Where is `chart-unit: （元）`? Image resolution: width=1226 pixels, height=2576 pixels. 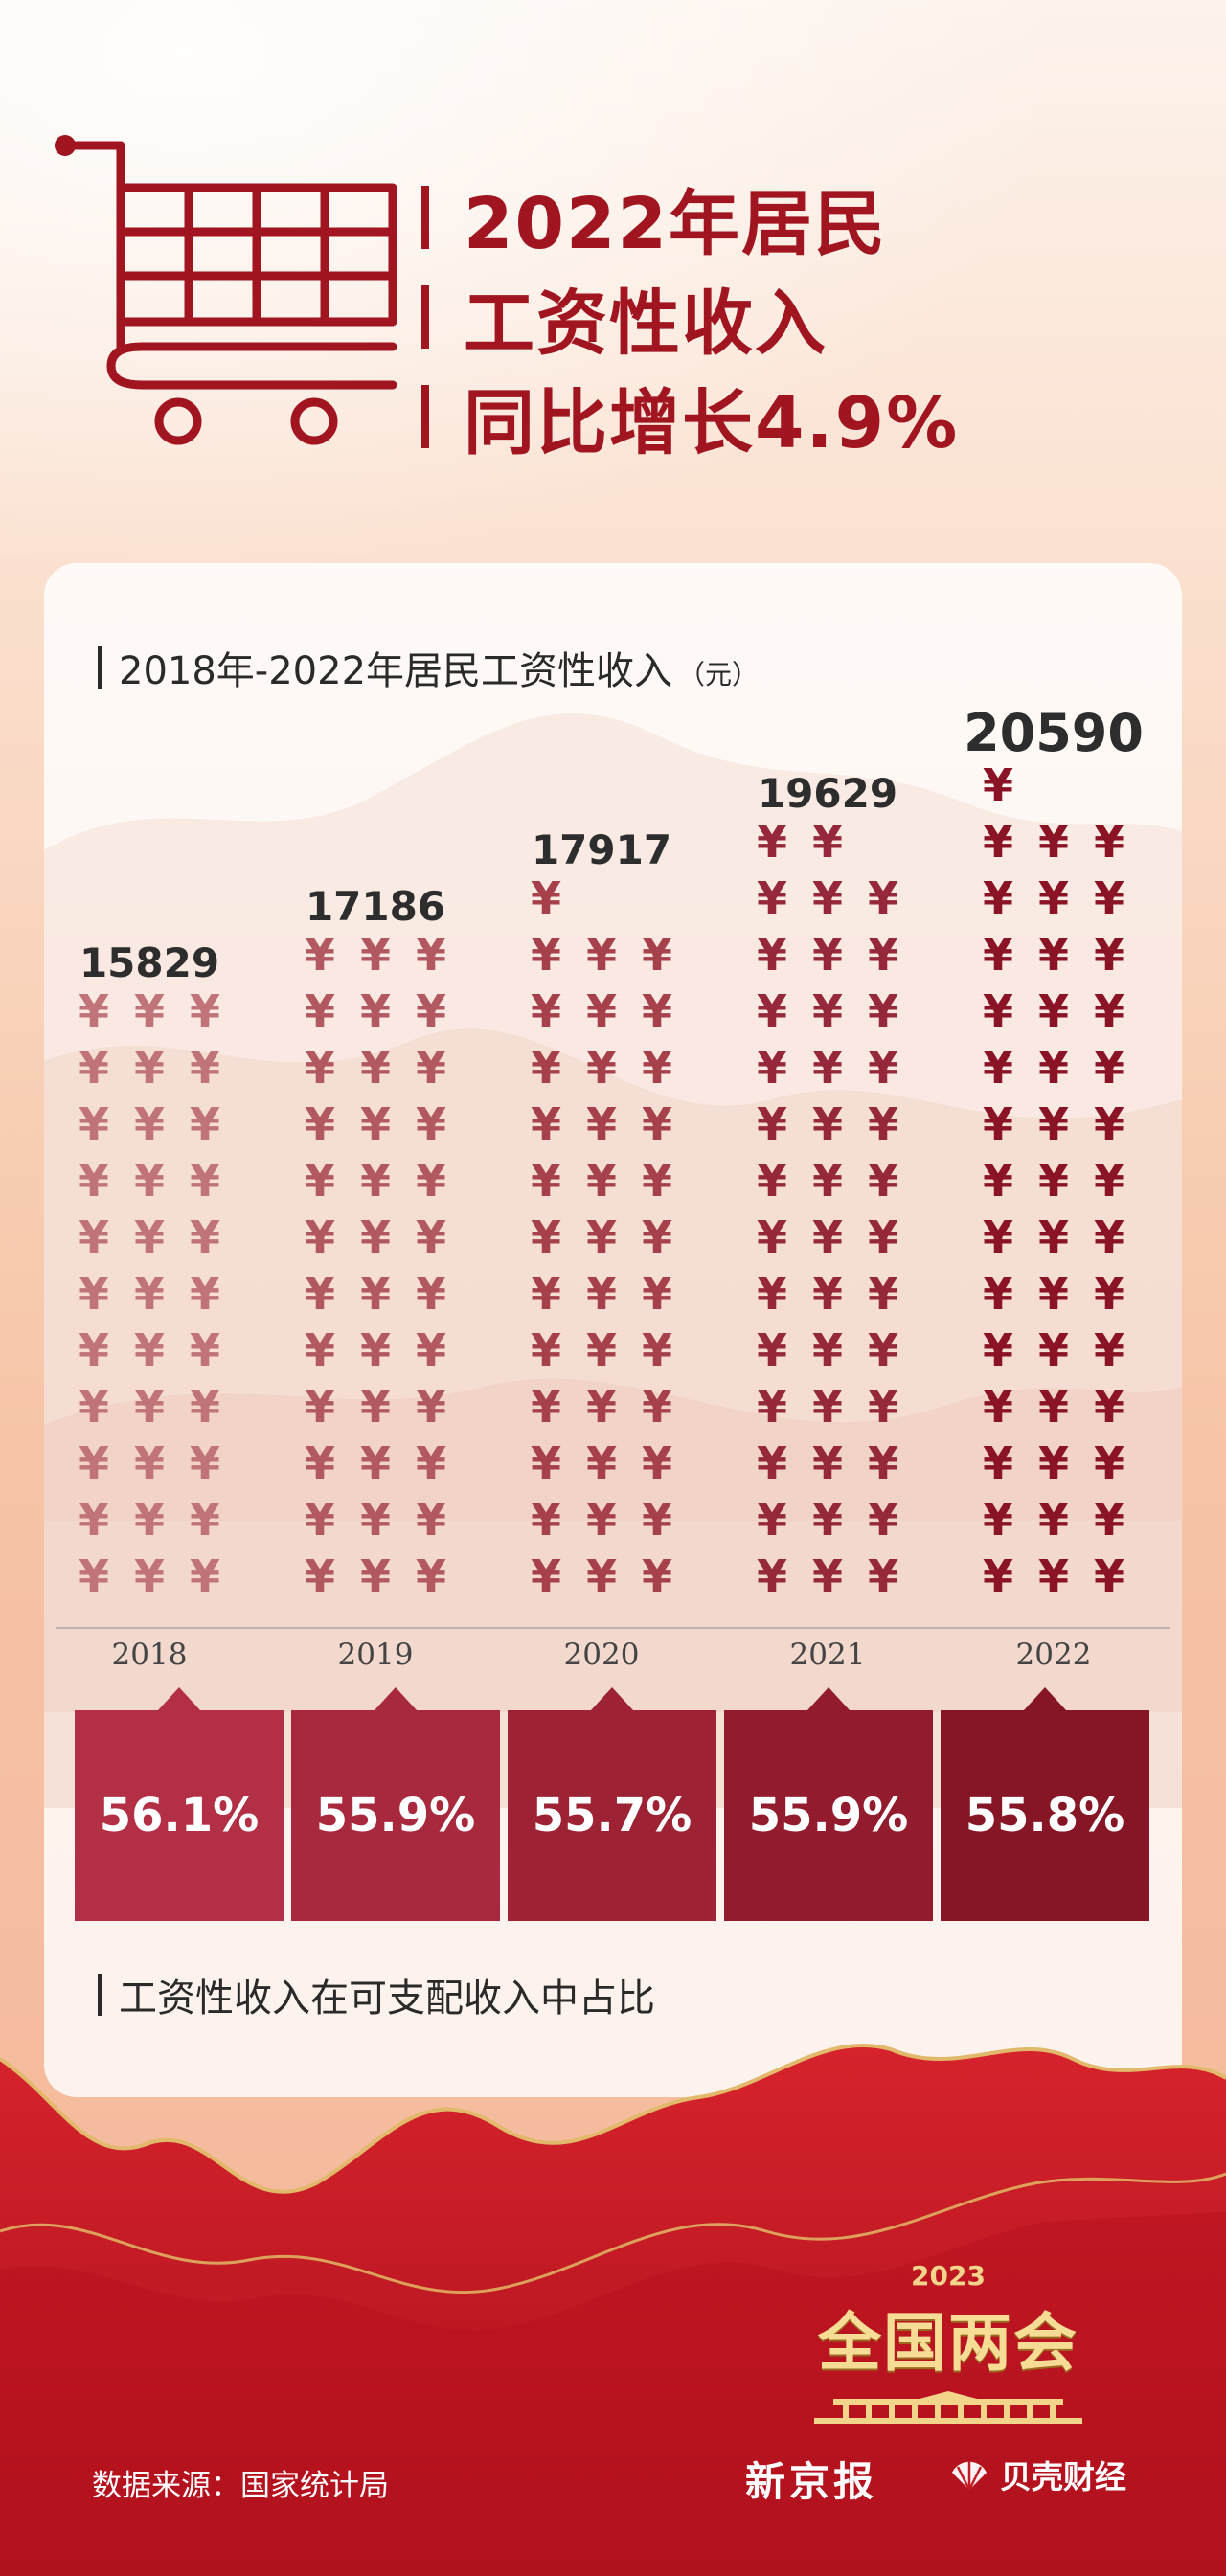 chart-unit: （元） is located at coordinates (719, 674).